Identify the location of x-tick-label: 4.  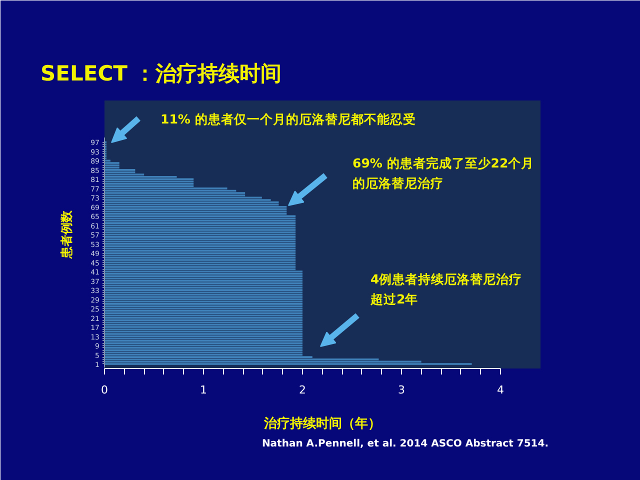
(500, 390).